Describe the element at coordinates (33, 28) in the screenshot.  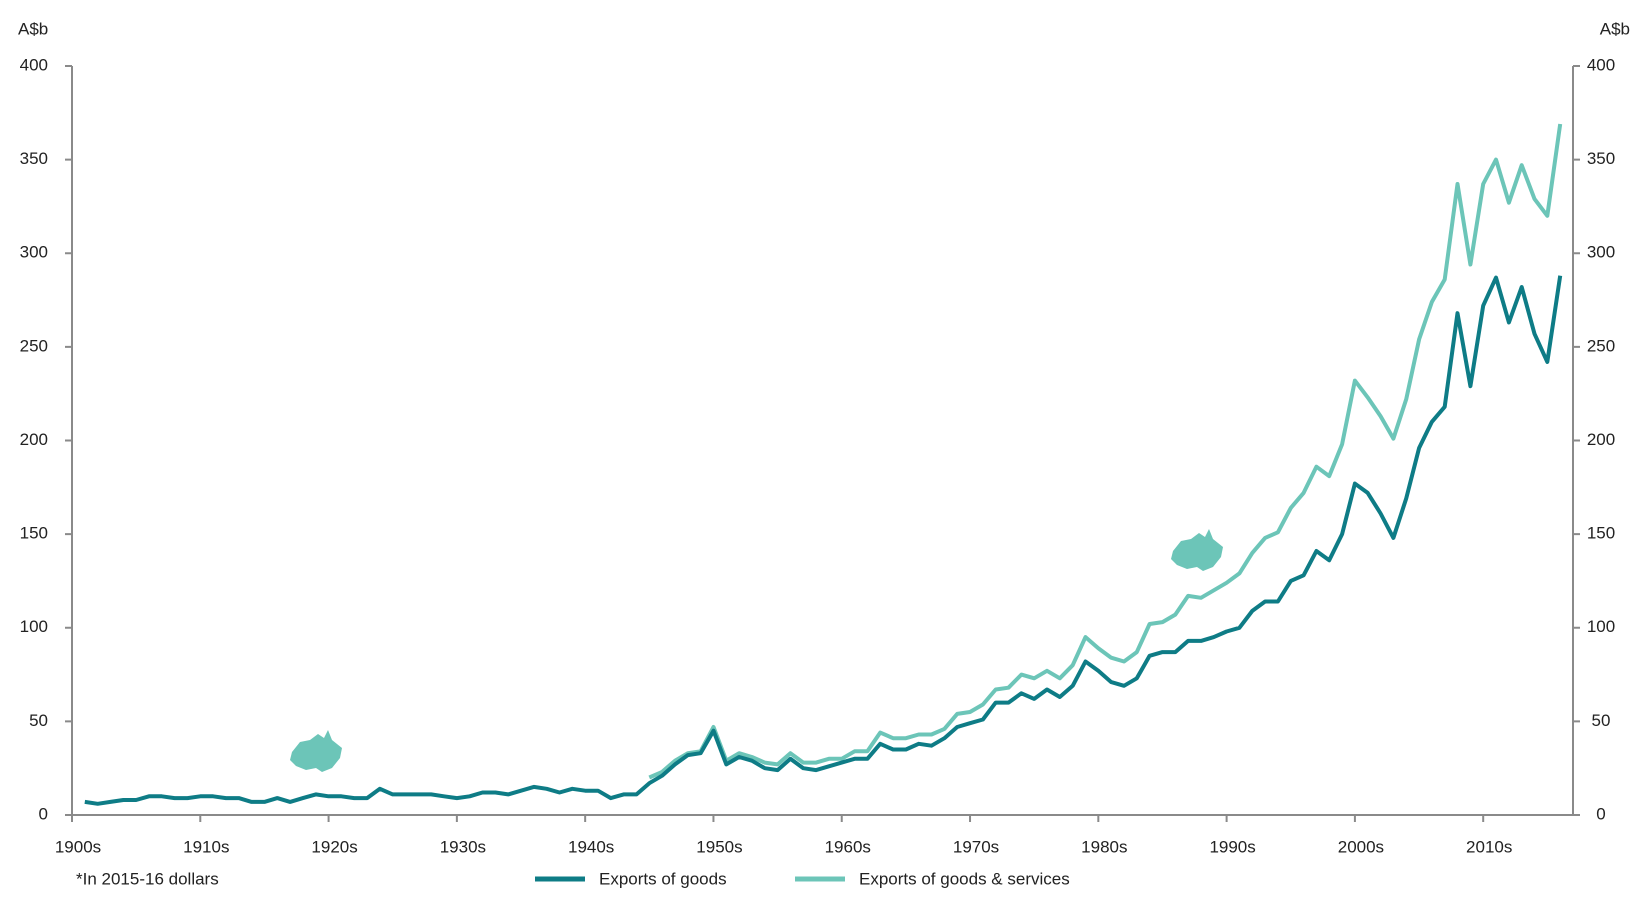
I see `y-axis-label: A$b` at that location.